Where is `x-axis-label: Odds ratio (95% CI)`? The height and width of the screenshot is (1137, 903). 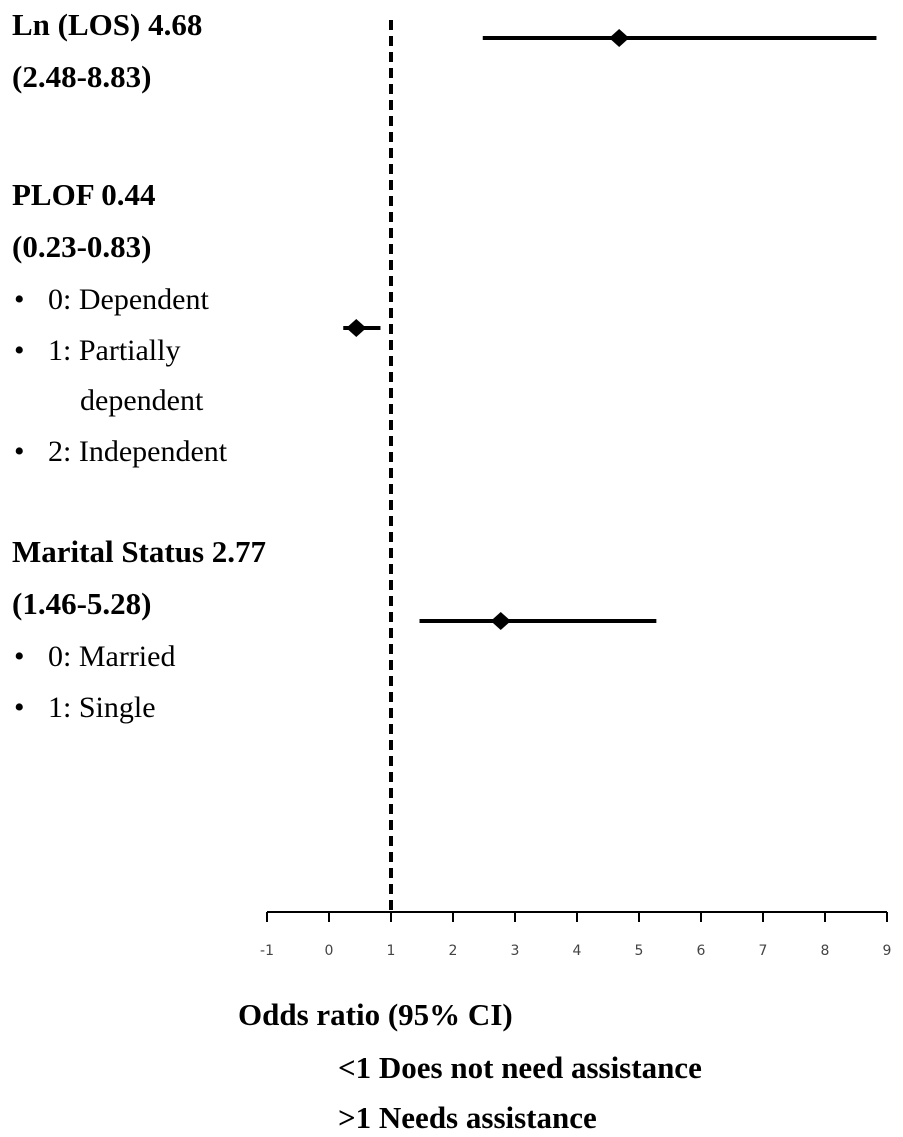 x-axis-label: Odds ratio (95% CI) is located at coordinates (375, 1014).